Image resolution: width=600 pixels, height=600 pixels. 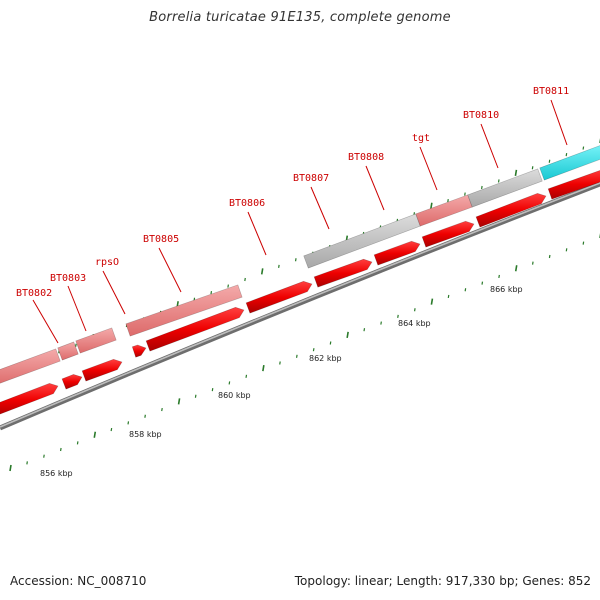 What do you see at coordinates (234, 395) in the screenshot?
I see `scale-label: 860 kbp` at bounding box center [234, 395].